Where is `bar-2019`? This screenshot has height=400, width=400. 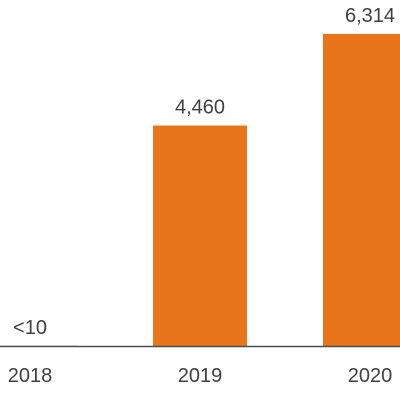 bar-2019 is located at coordinates (200, 235).